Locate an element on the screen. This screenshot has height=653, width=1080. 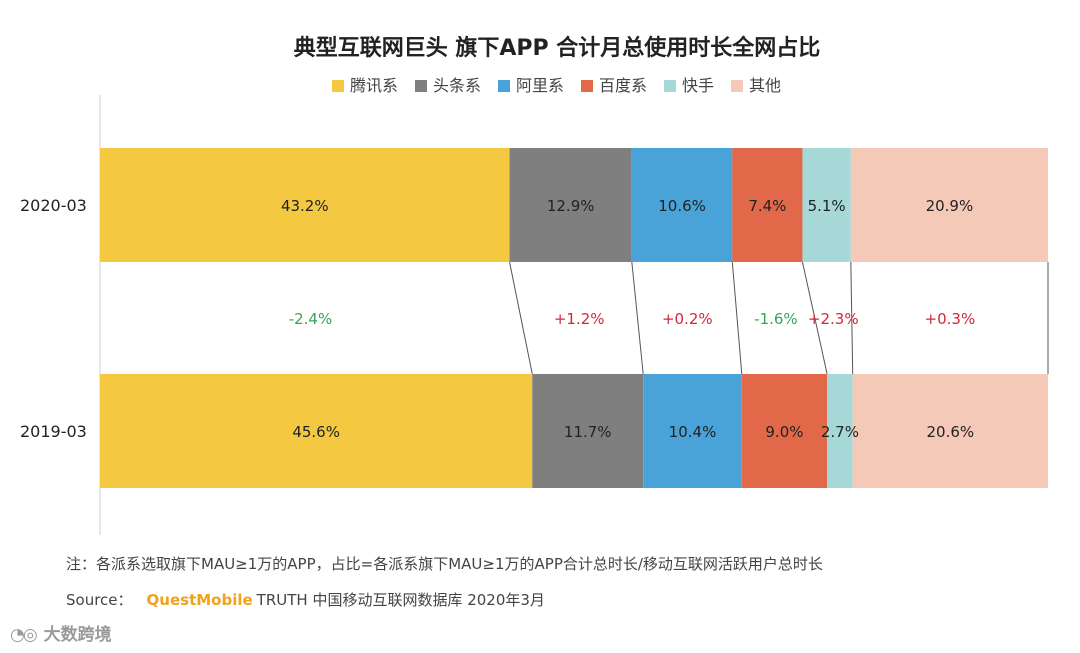
bar-label-1-4: 2.7% is located at coordinates (840, 432).